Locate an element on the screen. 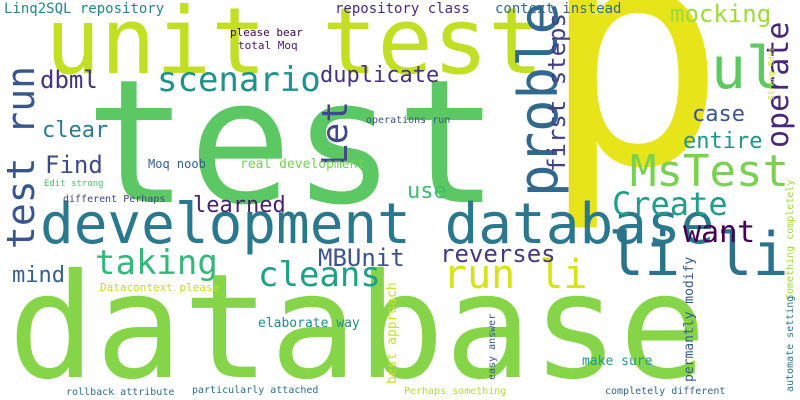 The width and height of the screenshot is (800, 400). word-first-steps: first steps is located at coordinates (557, 92).